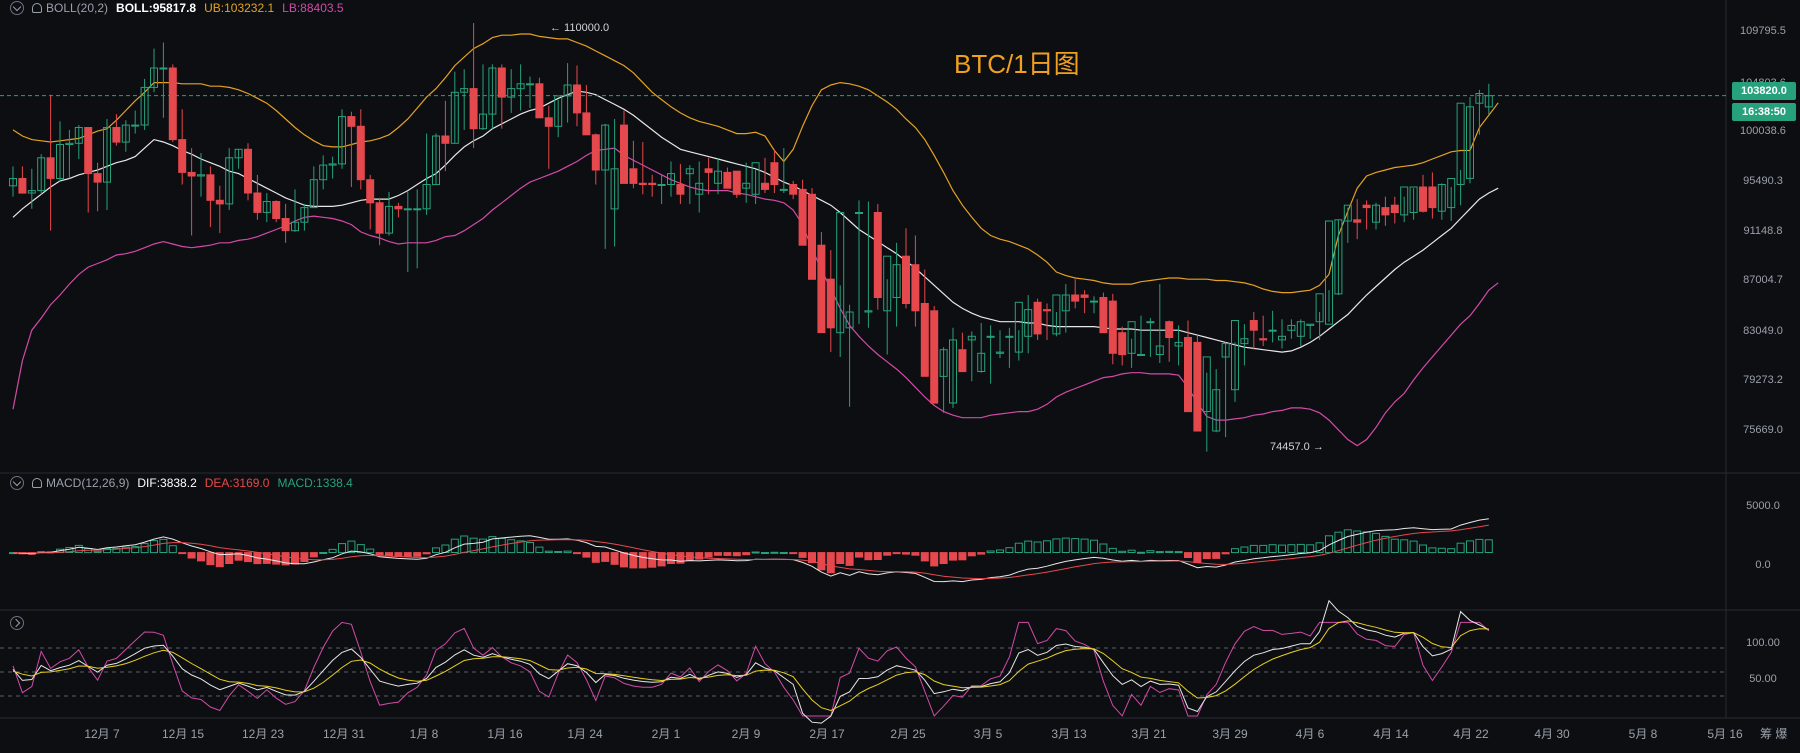 This screenshot has height=753, width=1800. What do you see at coordinates (1764, 112) in the screenshot?
I see `countdown-tag: 16:38:50` at bounding box center [1764, 112].